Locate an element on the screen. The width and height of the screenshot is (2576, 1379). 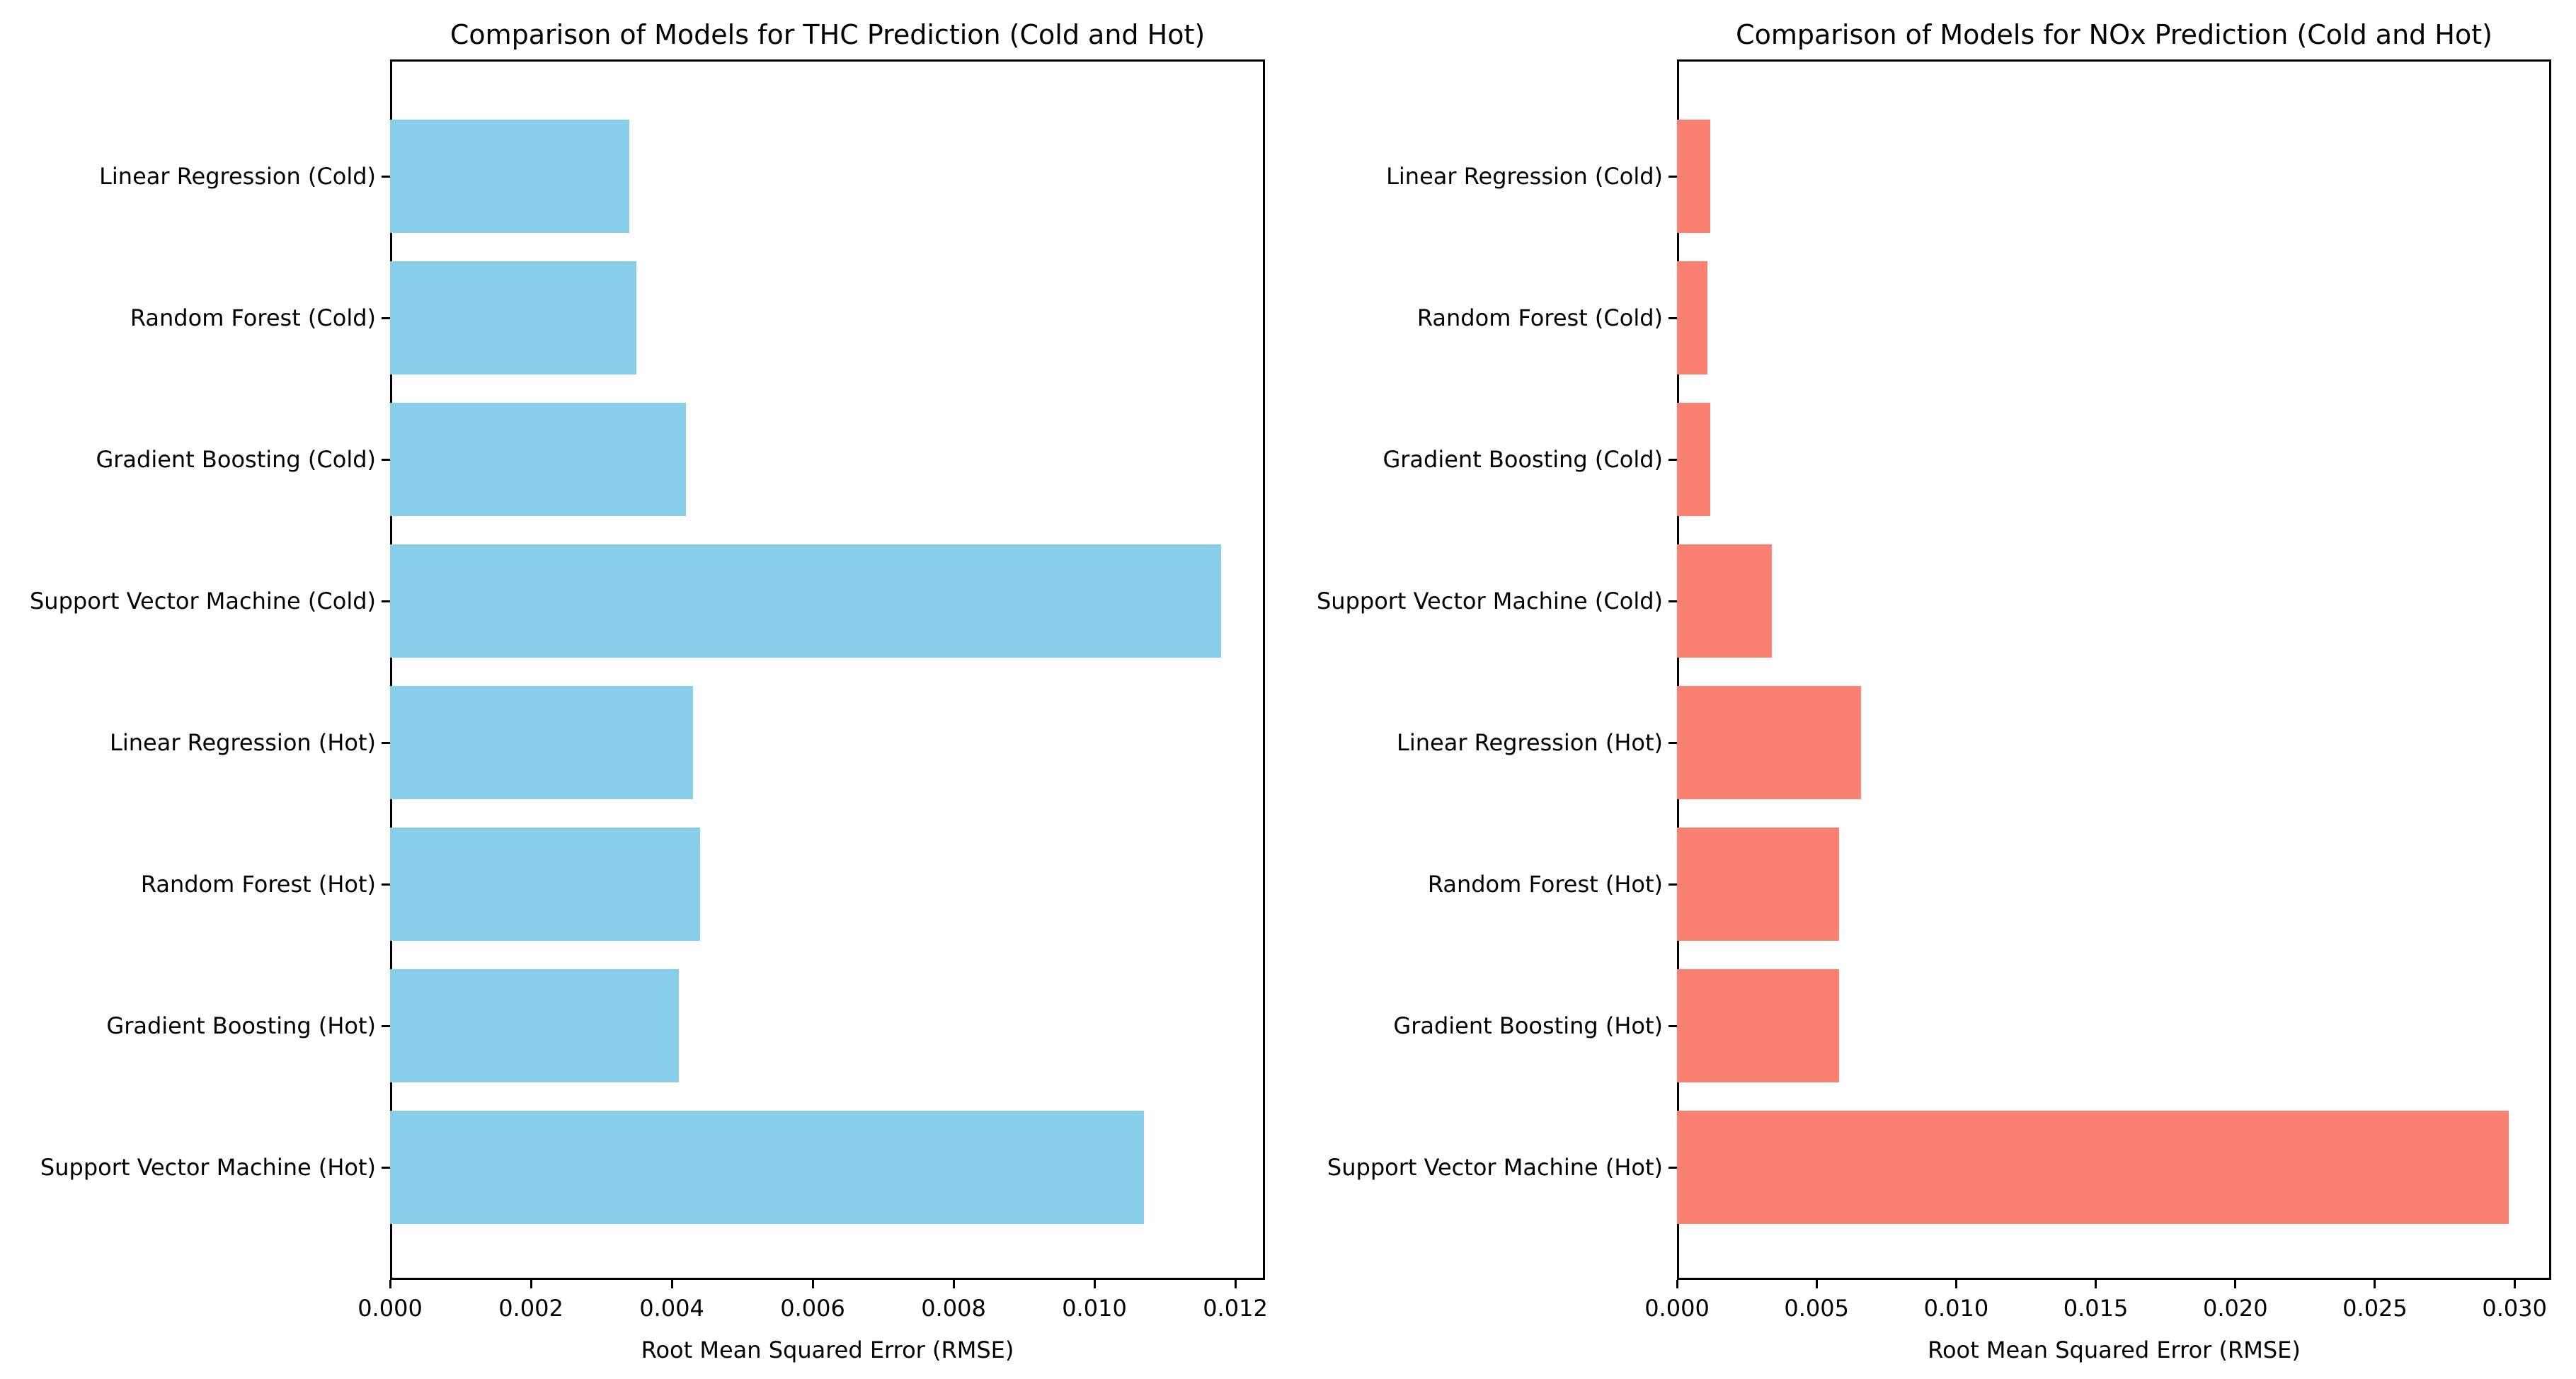
x-tick-label: 0.012 is located at coordinates (1235, 1308).